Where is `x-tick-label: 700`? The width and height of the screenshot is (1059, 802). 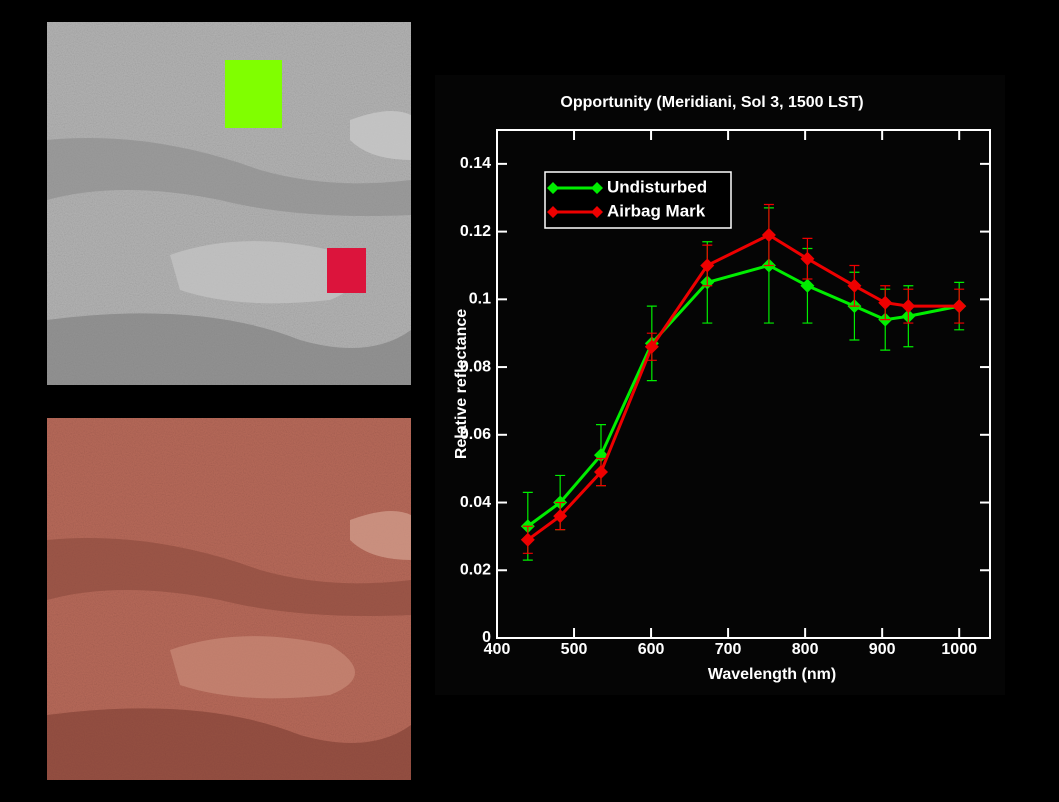 x-tick-label: 700 is located at coordinates (728, 649).